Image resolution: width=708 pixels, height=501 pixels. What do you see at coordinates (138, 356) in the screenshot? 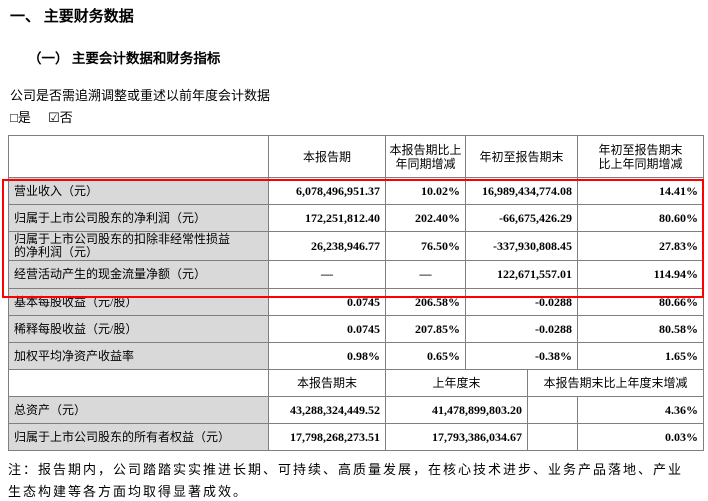
I see `row-label: 加权平均净资产收益率` at bounding box center [138, 356].